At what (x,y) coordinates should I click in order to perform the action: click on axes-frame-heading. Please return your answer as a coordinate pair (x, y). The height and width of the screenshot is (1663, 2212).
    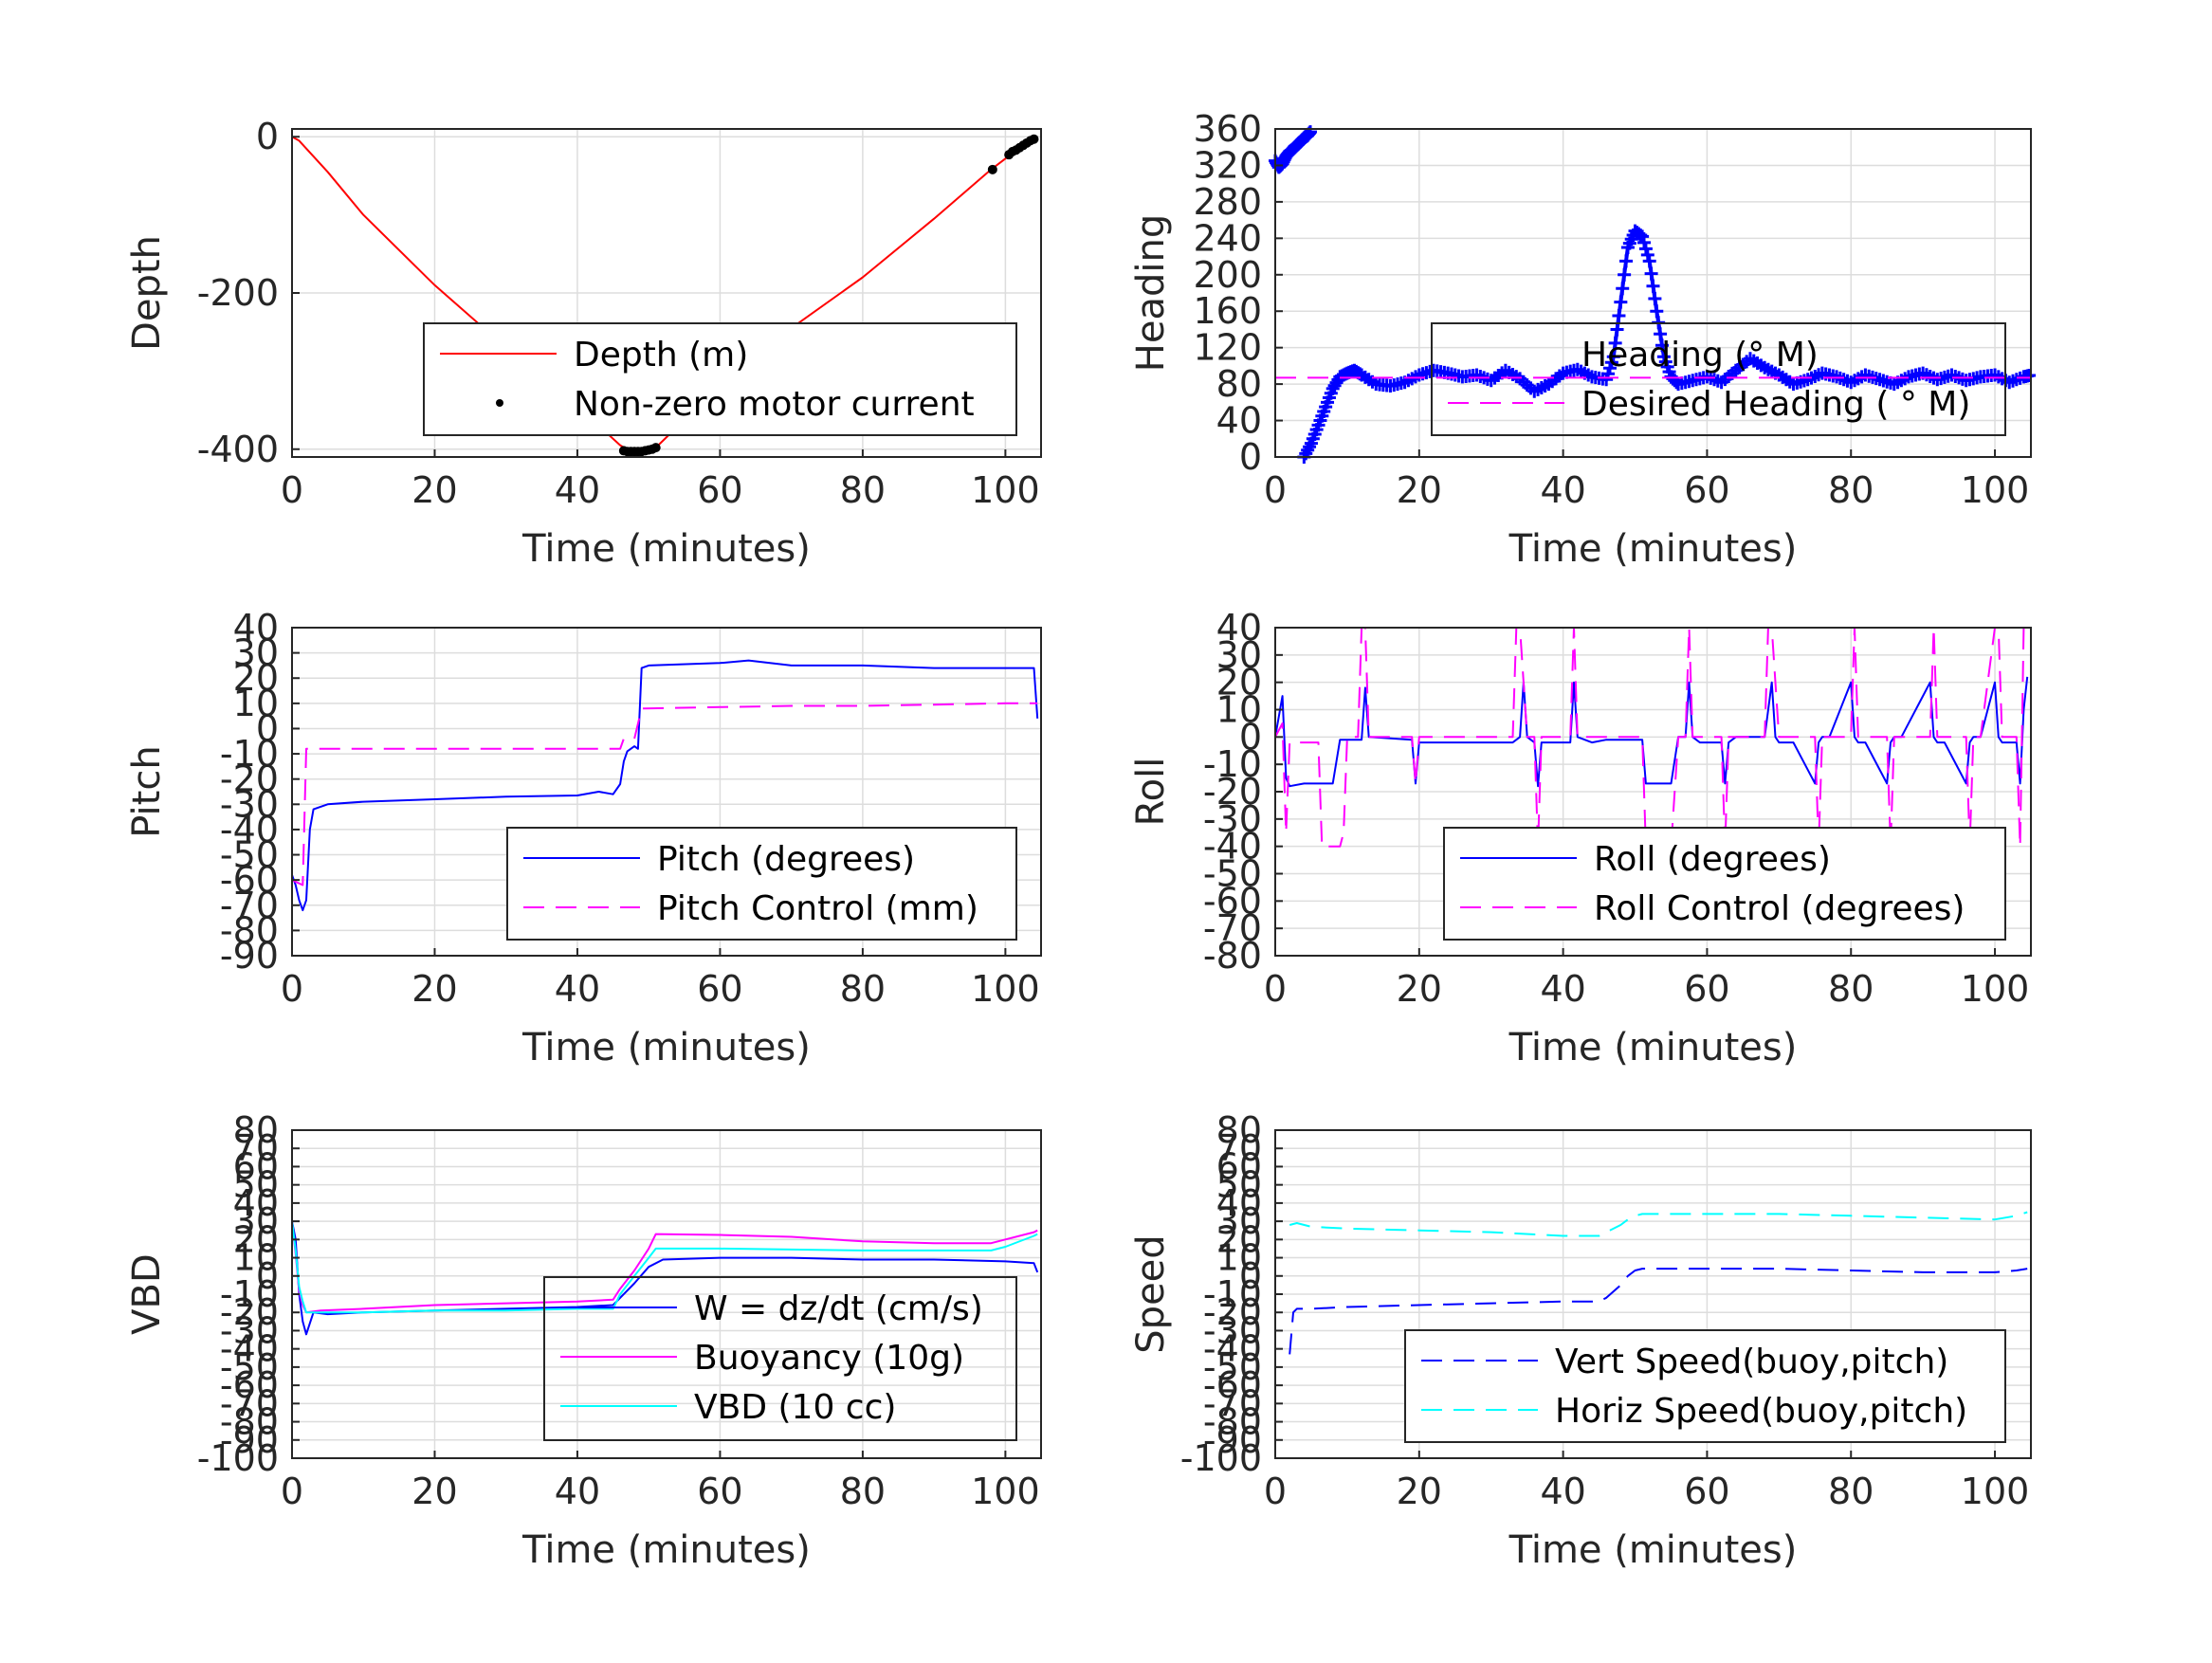
    Looking at the image, I should click on (1653, 293).